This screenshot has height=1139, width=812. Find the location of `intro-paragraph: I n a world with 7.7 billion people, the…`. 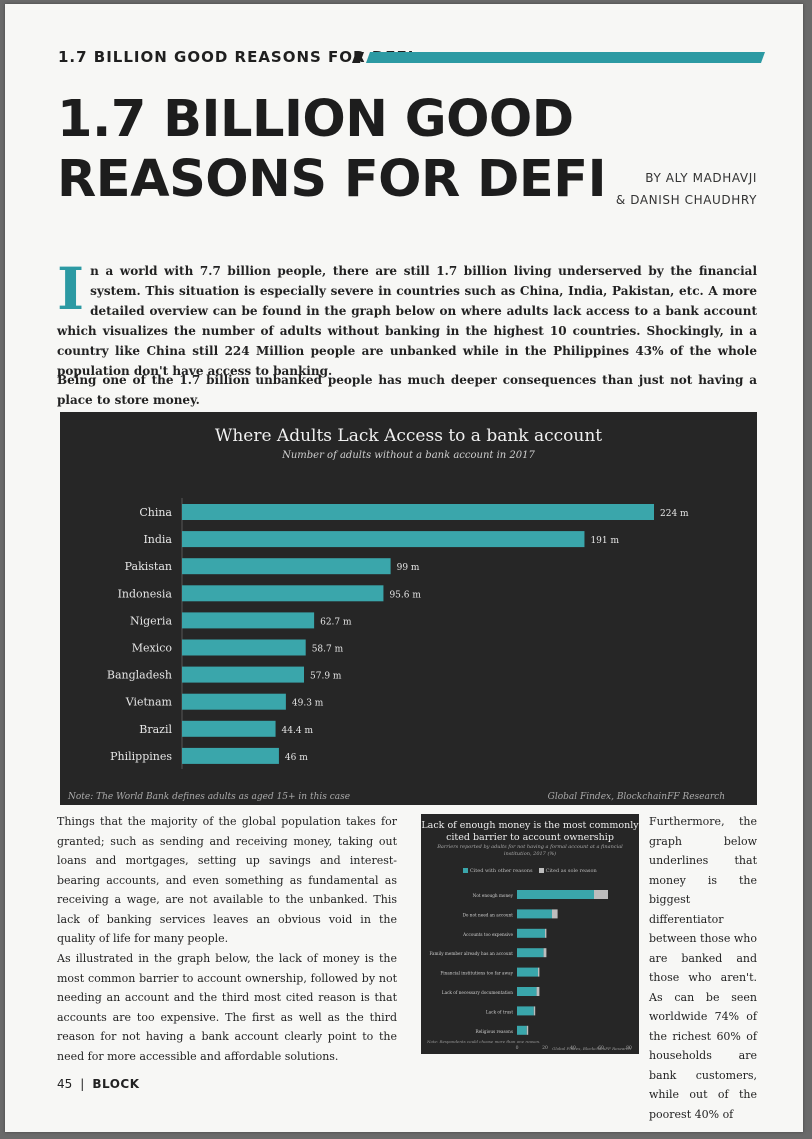

intro-paragraph: I n a world with 7.7 billion people, the… is located at coordinates (407, 318).